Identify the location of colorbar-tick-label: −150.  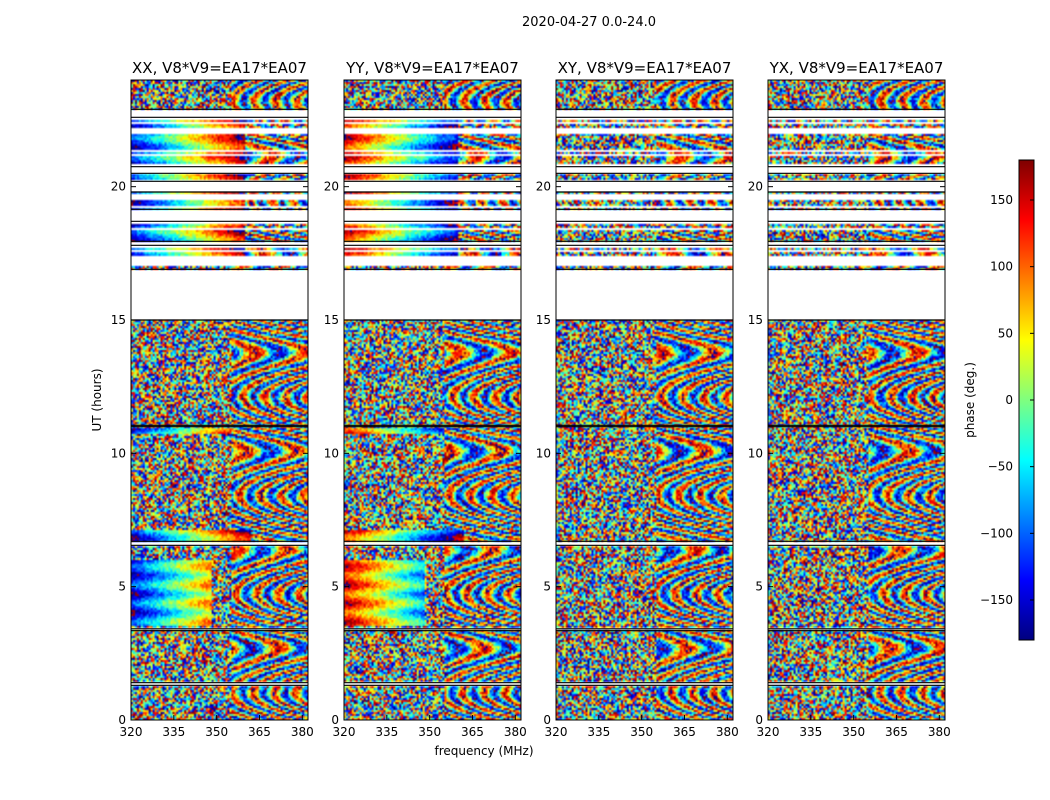
(996, 600).